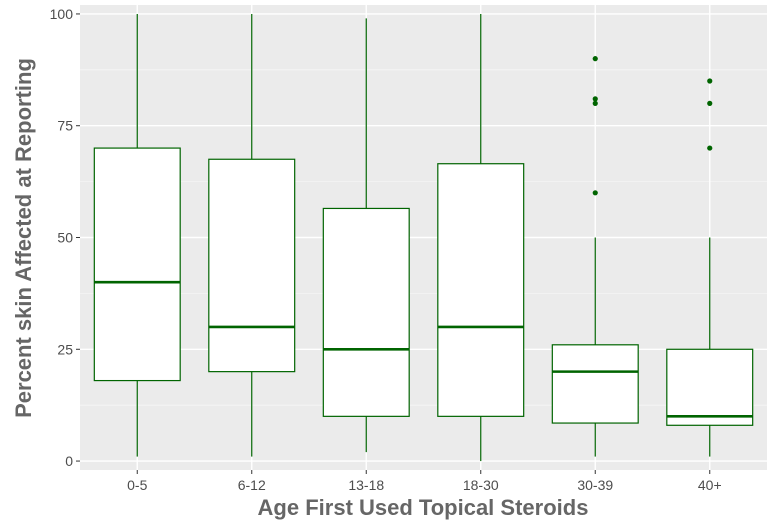 This screenshot has height=525, width=779. I want to click on x-tick-label: 13-18, so click(366, 485).